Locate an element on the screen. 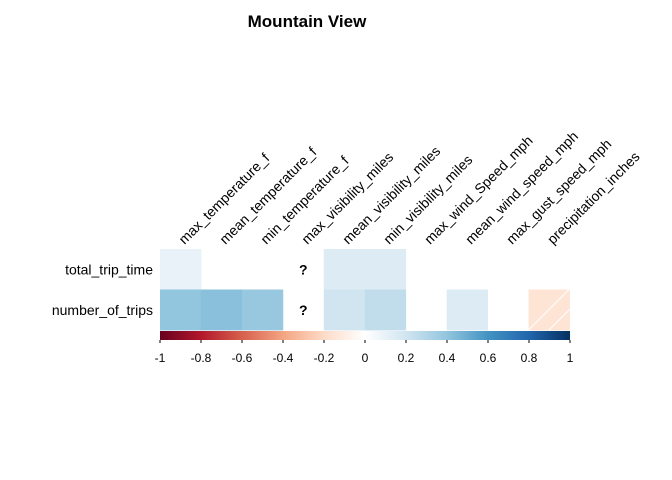 The image size is (672, 480). chart-title: Mountain View is located at coordinates (307, 21).